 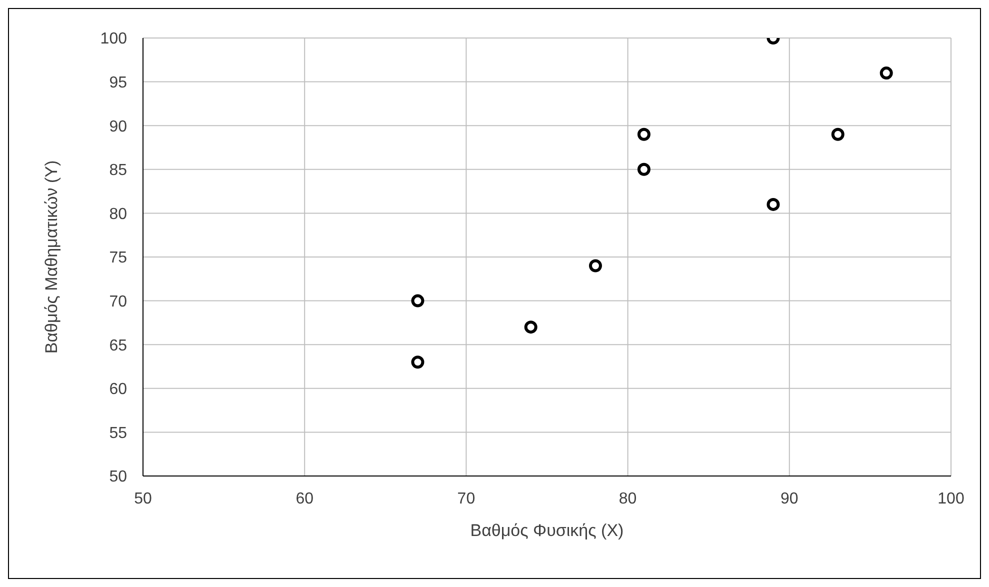 I want to click on y-axis-title: Βαθμός Μαθηματικών (Y), so click(x=52, y=257).